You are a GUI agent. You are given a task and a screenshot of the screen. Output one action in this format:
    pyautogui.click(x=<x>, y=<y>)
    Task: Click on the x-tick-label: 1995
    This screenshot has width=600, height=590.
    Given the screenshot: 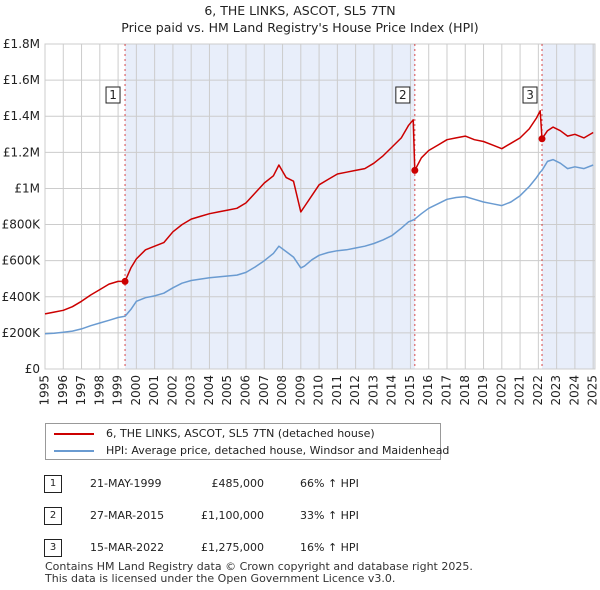 What is the action you would take?
    pyautogui.click(x=45, y=390)
    